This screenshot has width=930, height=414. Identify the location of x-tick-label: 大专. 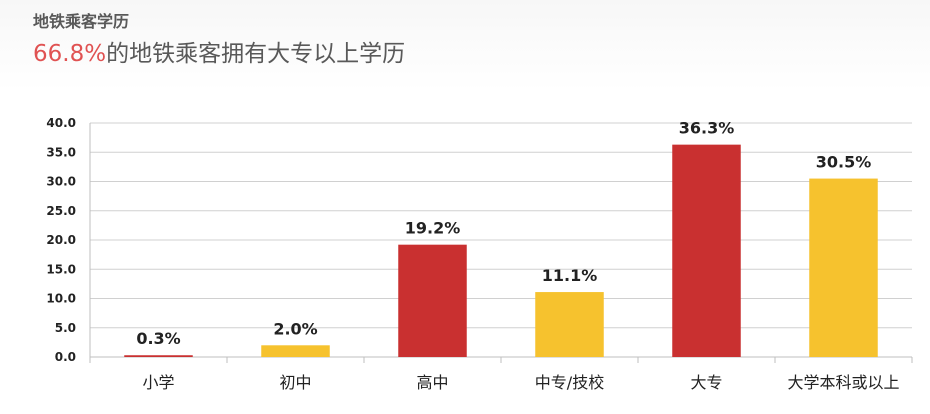
(706, 382).